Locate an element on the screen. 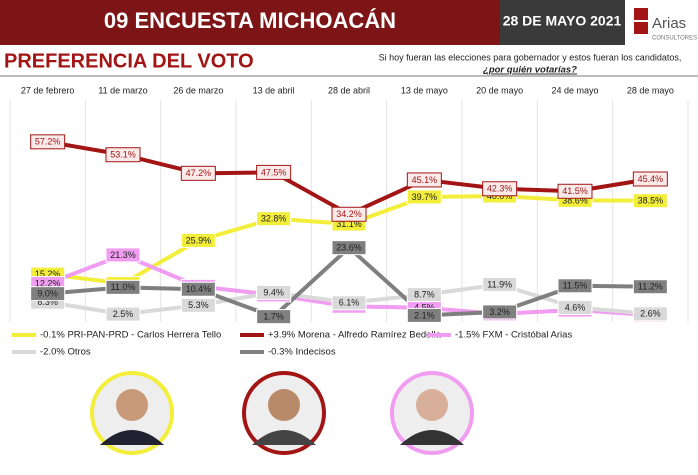  value-label: 9.0% is located at coordinates (47, 294).